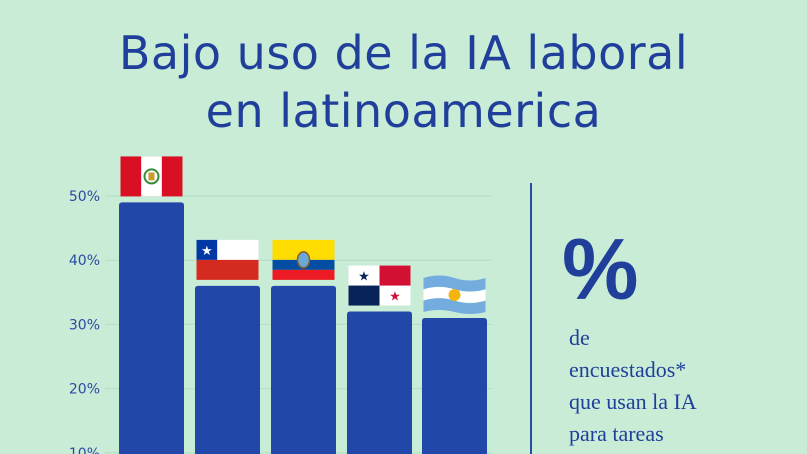 The height and width of the screenshot is (454, 807). What do you see at coordinates (84, 197) in the screenshot?
I see `y-tick-label: 50%` at bounding box center [84, 197].